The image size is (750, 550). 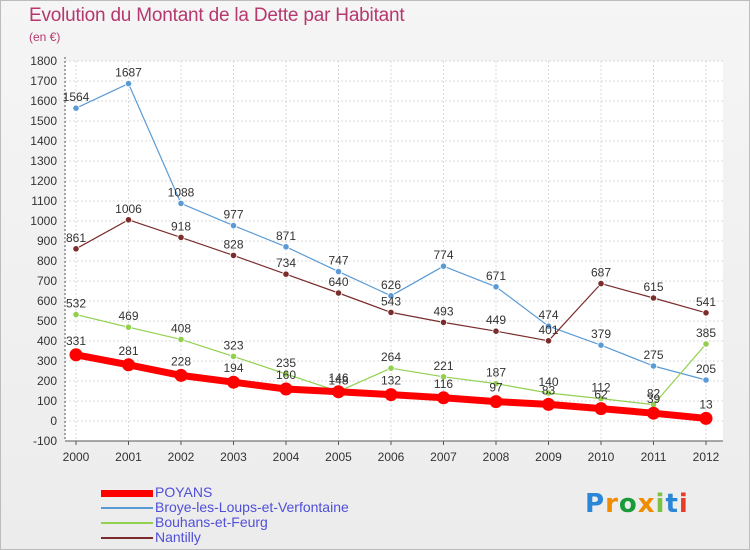 What do you see at coordinates (47, 241) in the screenshot?
I see `y-tick-label: 900` at bounding box center [47, 241].